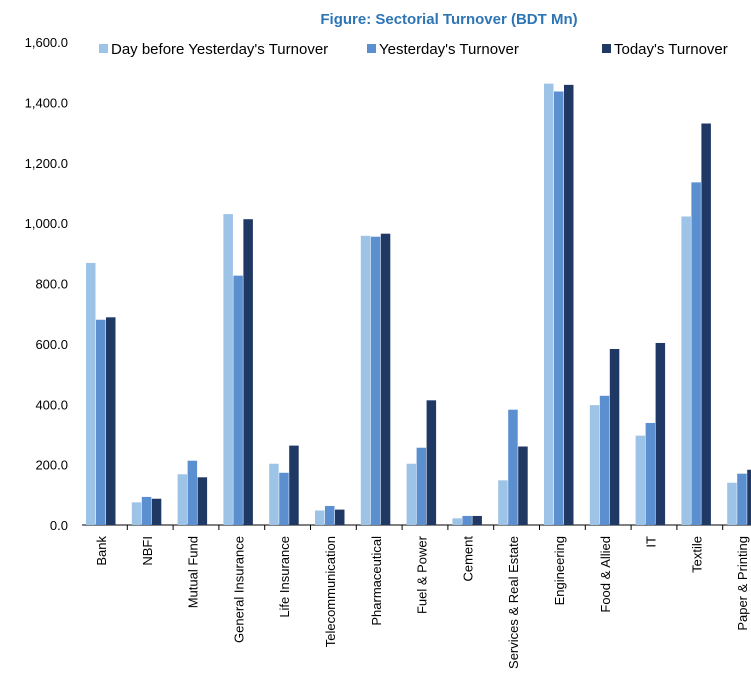 This screenshot has width=751, height=695. Describe the element at coordinates (422, 574) in the screenshot. I see `x-tick-label: Fuel & Power` at that location.